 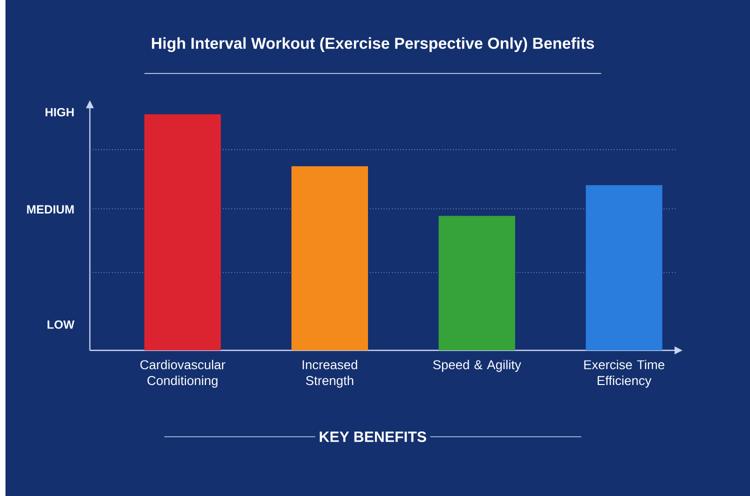 What do you see at coordinates (60, 112) in the screenshot?
I see `text: HIGH` at bounding box center [60, 112].